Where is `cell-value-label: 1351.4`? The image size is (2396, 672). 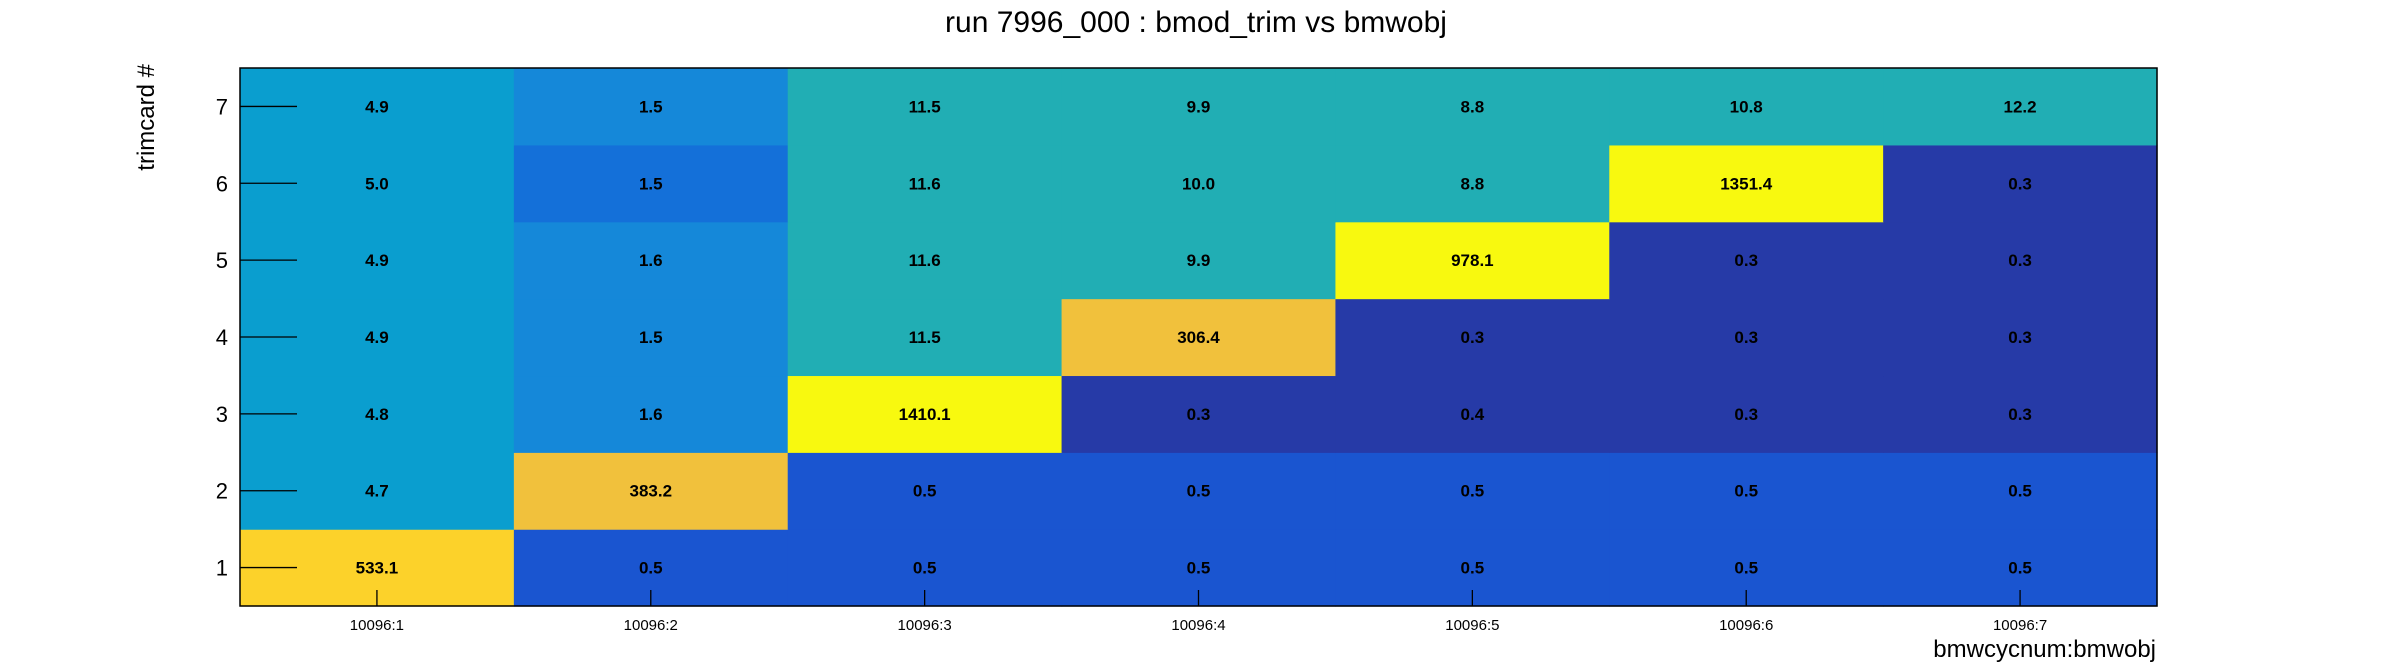 cell-value-label: 1351.4 is located at coordinates (1746, 183).